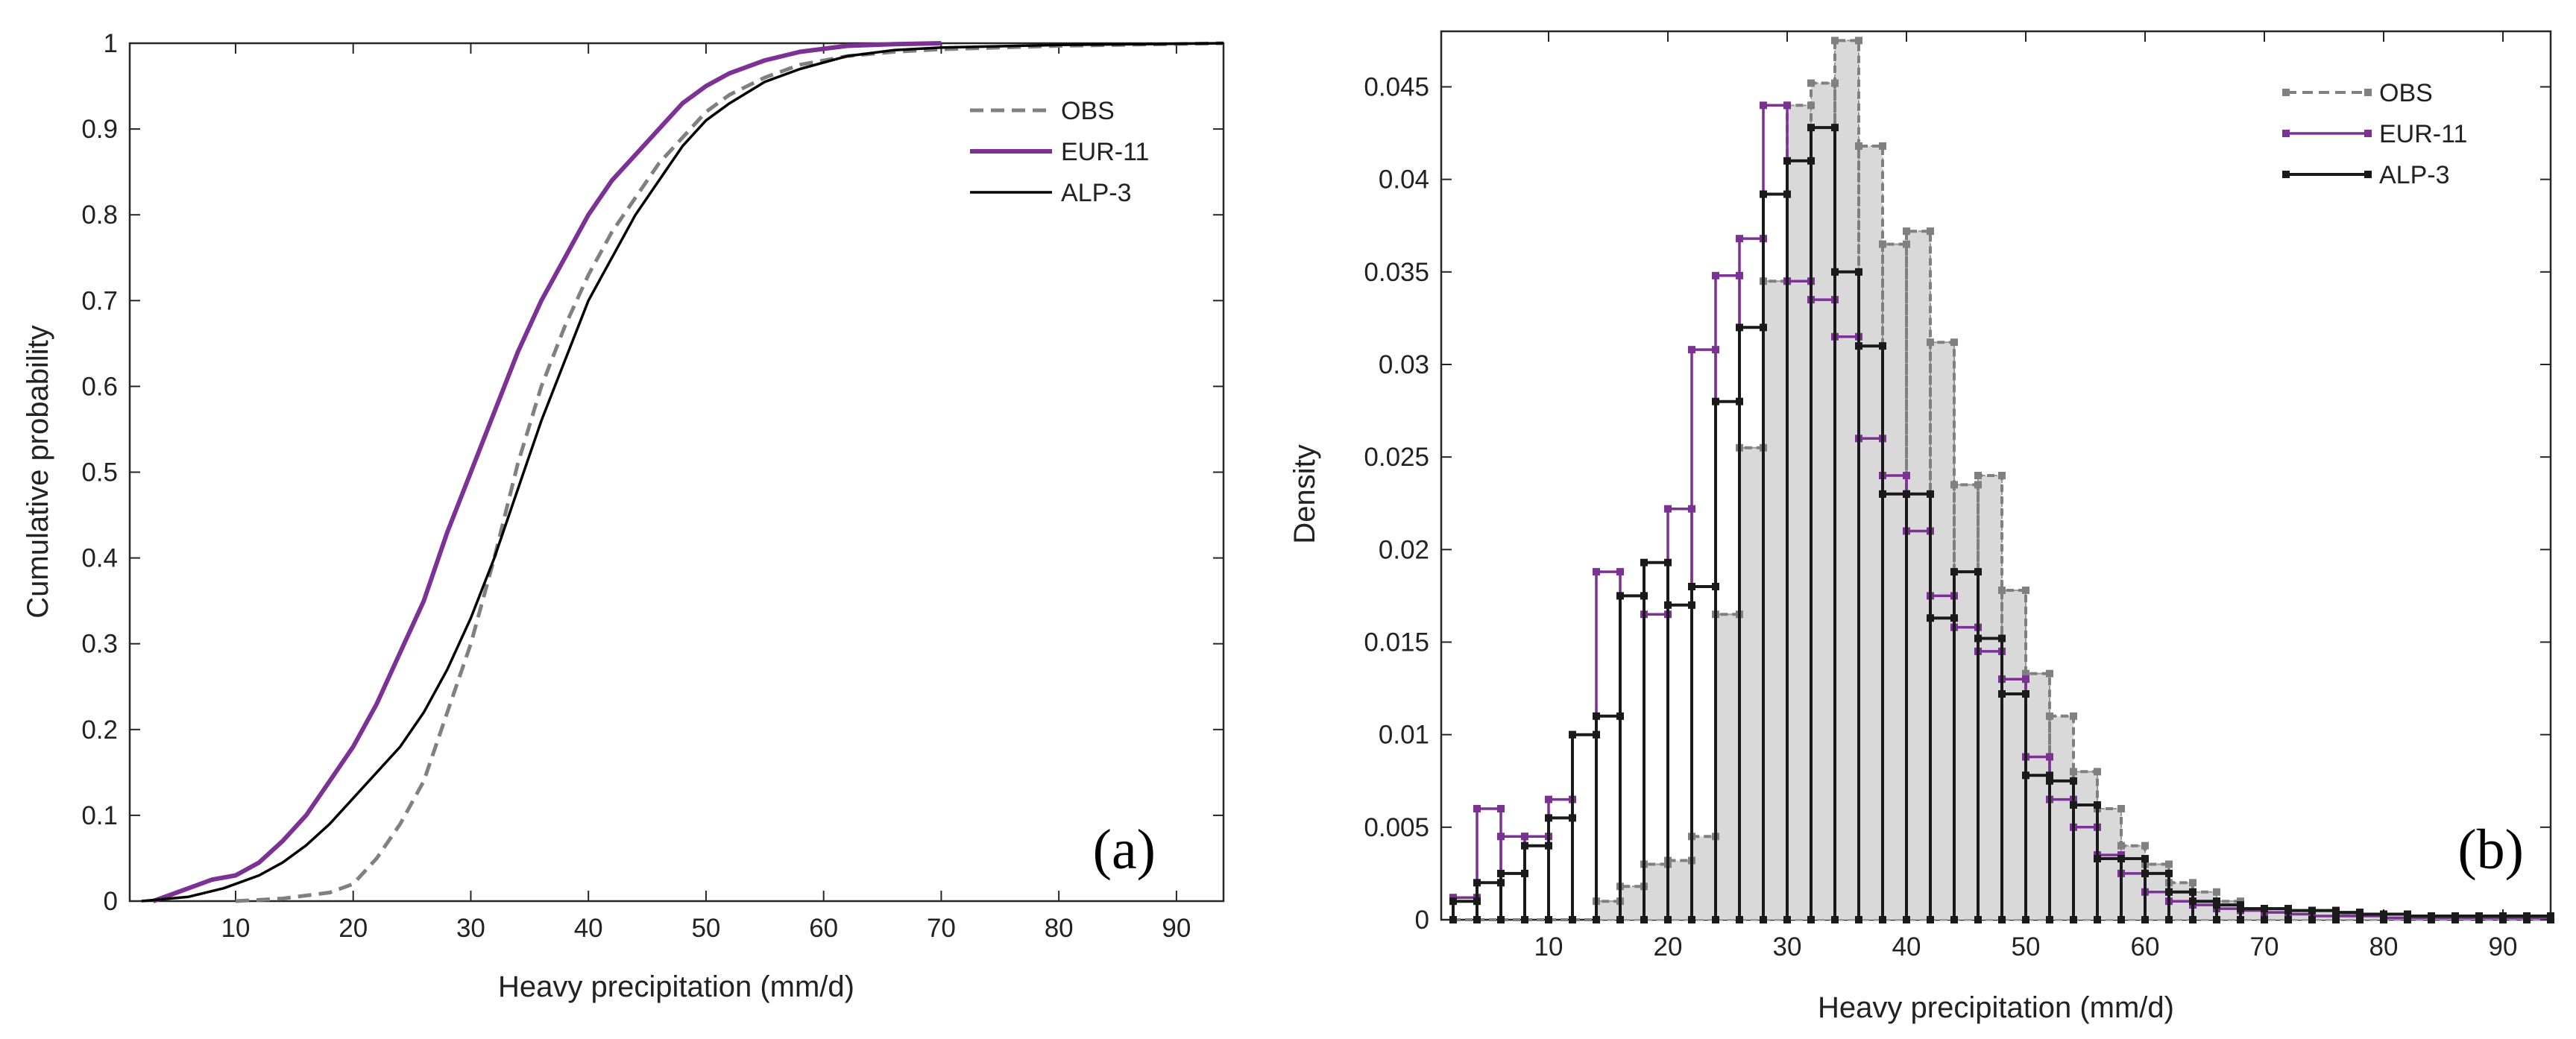 Image resolution: width=2576 pixels, height=1039 pixels. What do you see at coordinates (100, 129) in the screenshot?
I see `cdf-y-tick-label: 0.9` at bounding box center [100, 129].